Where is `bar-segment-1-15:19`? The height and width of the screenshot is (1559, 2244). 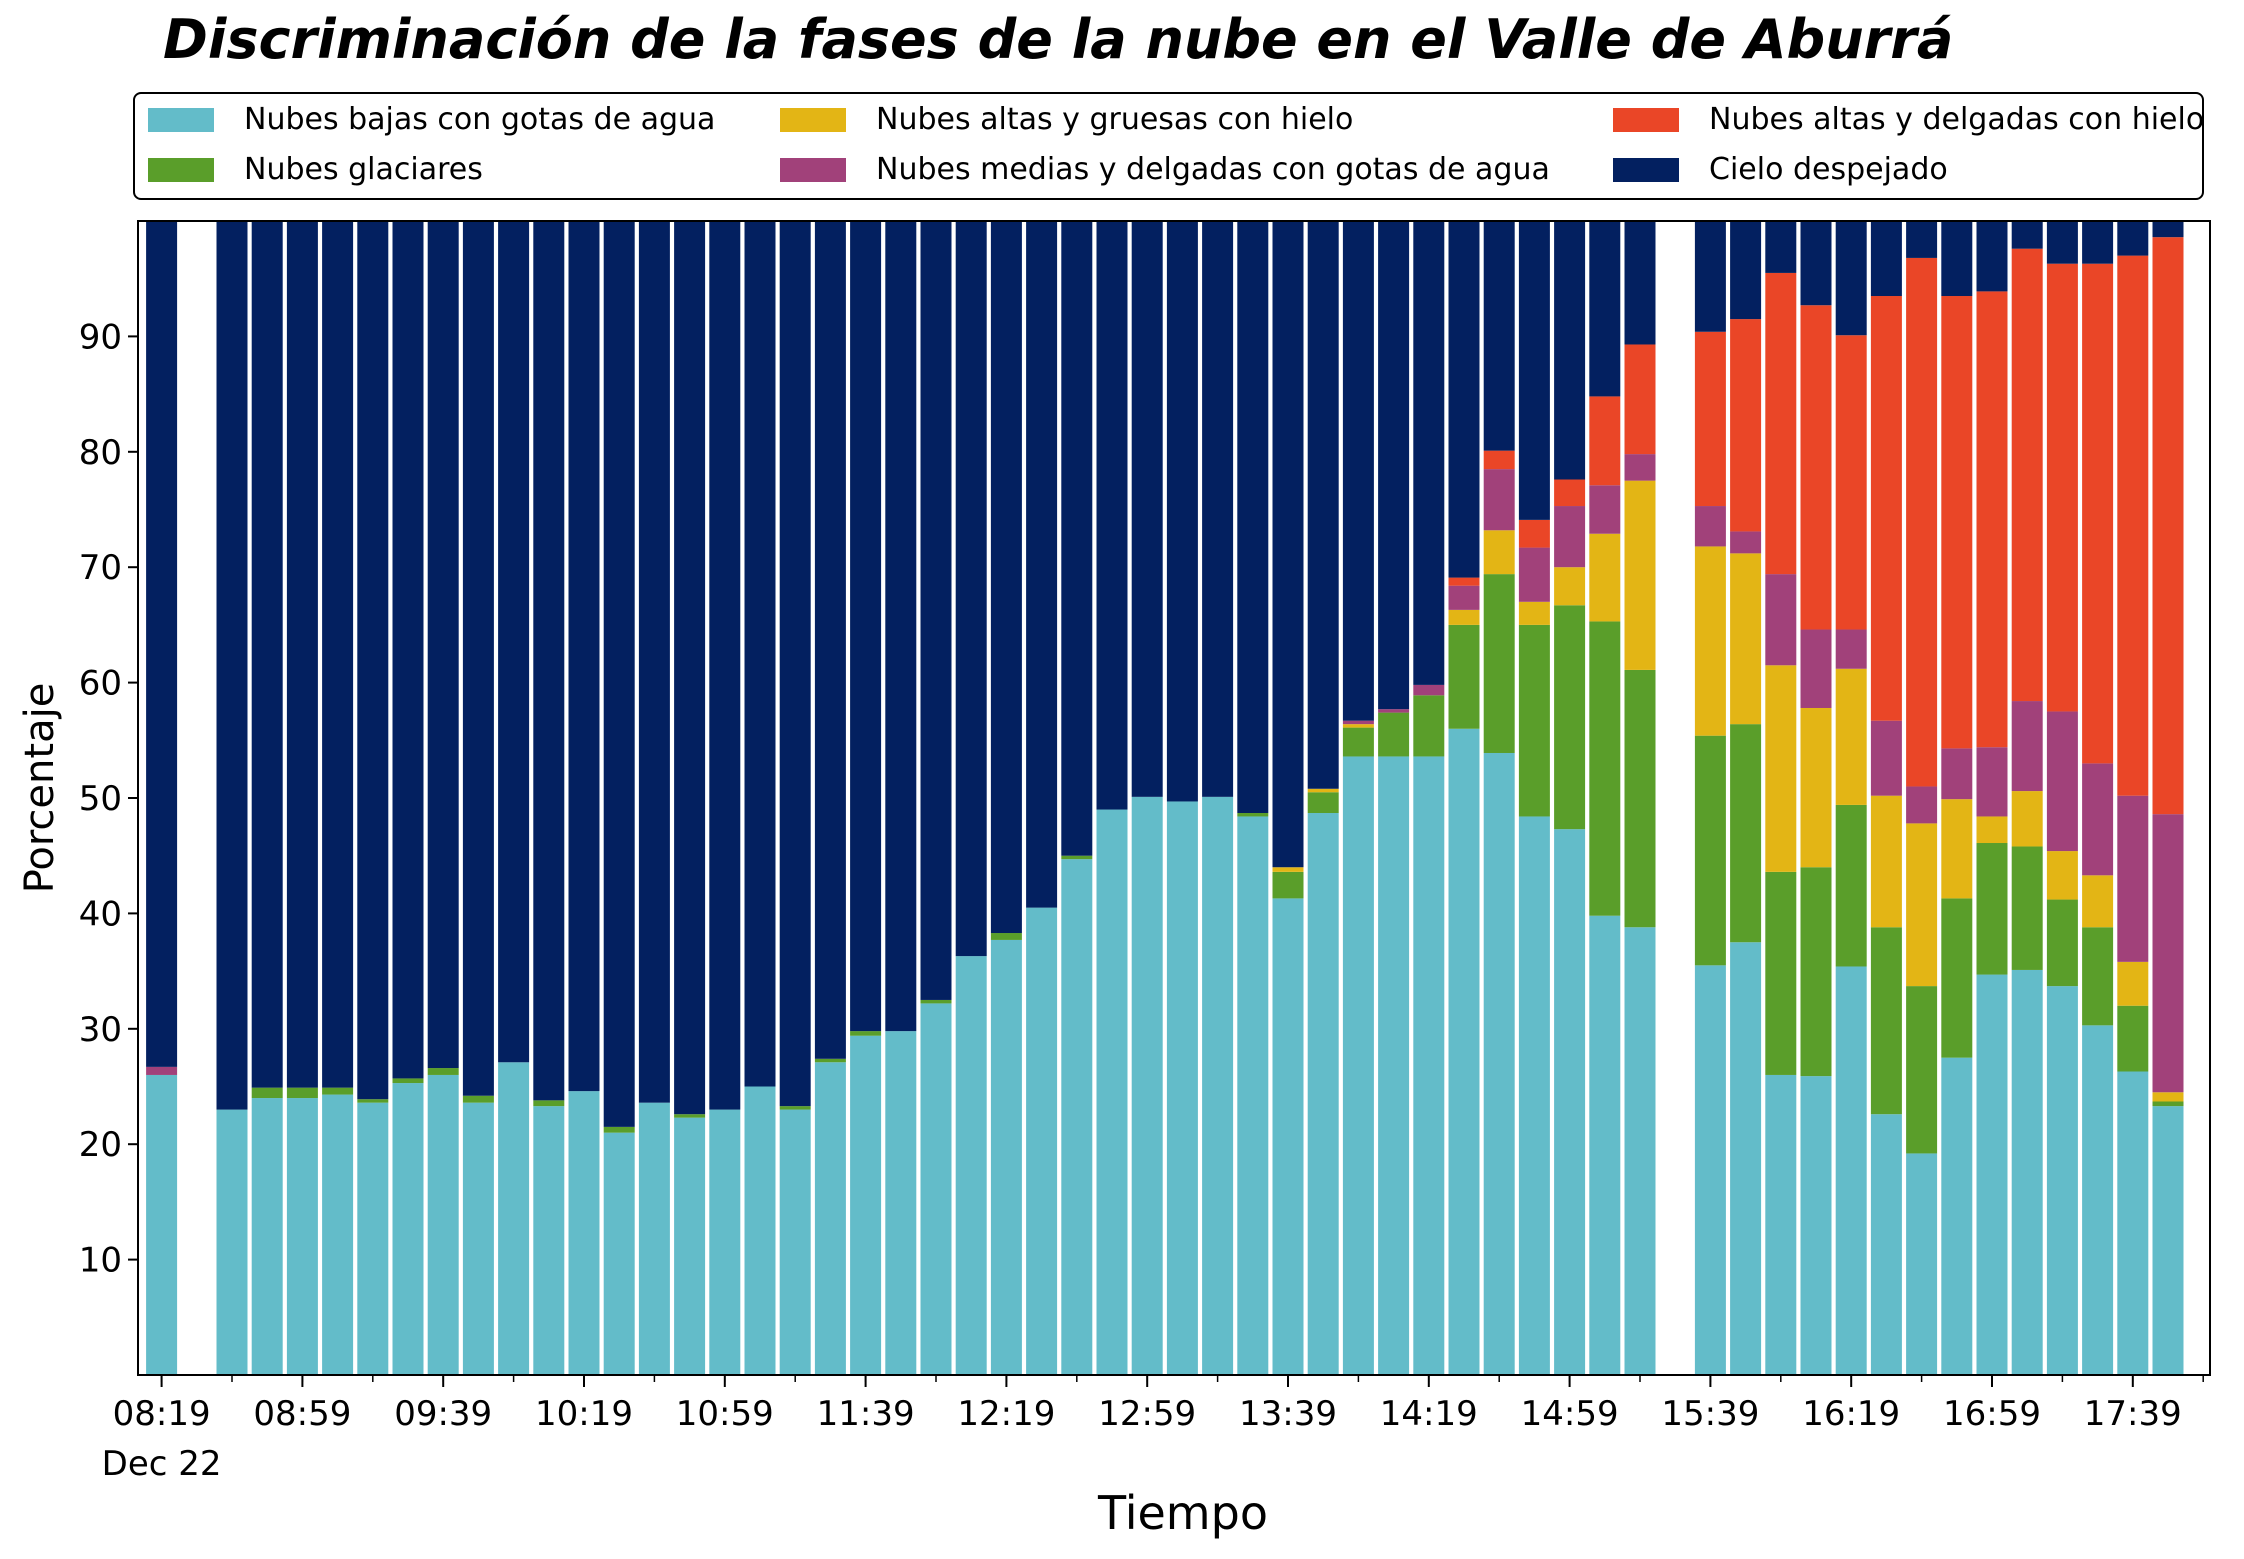 bar-segment-1-15:19 is located at coordinates (1640, 1151).